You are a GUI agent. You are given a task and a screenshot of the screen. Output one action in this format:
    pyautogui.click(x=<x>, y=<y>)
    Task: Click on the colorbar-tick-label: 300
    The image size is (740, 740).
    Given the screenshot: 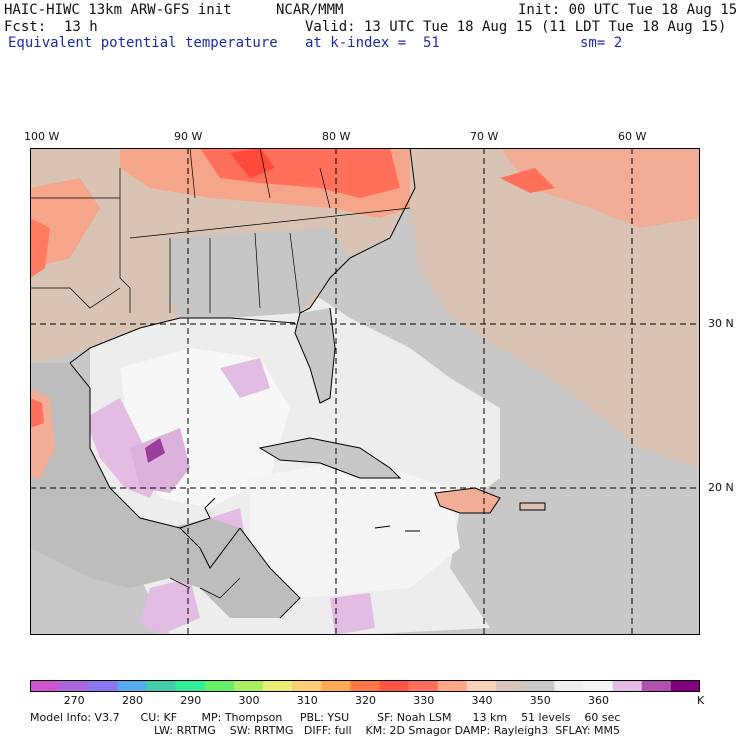 What is the action you would take?
    pyautogui.click(x=249, y=700)
    